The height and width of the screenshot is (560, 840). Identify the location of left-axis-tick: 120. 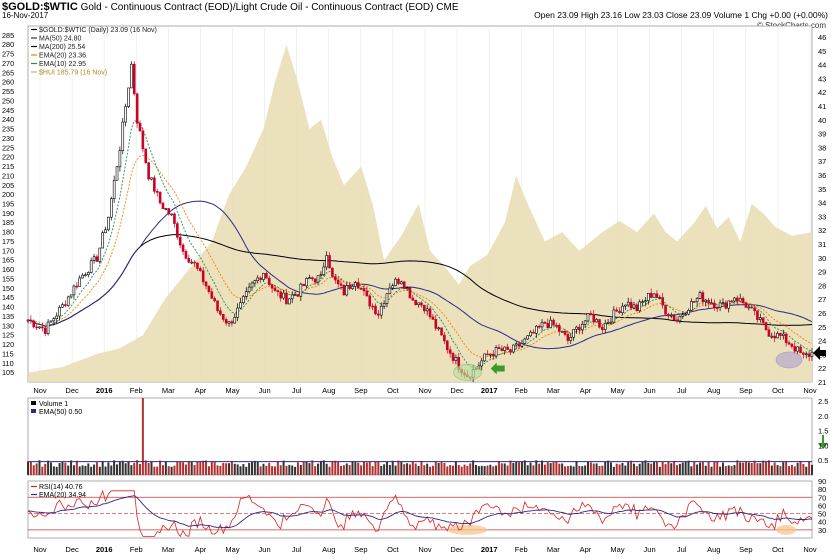
(8, 344).